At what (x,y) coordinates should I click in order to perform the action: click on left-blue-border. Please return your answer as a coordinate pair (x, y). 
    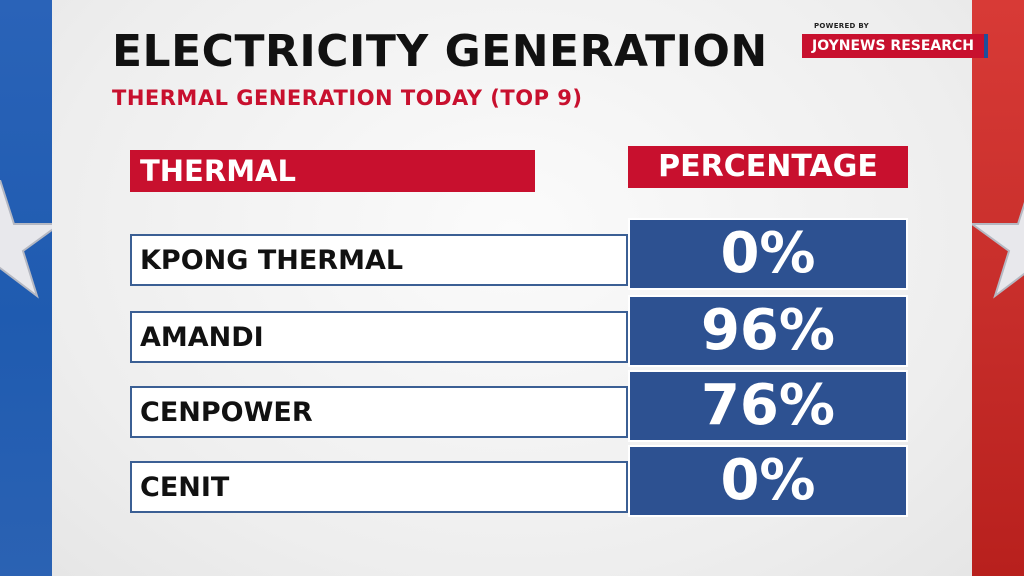
    Looking at the image, I should click on (26, 288).